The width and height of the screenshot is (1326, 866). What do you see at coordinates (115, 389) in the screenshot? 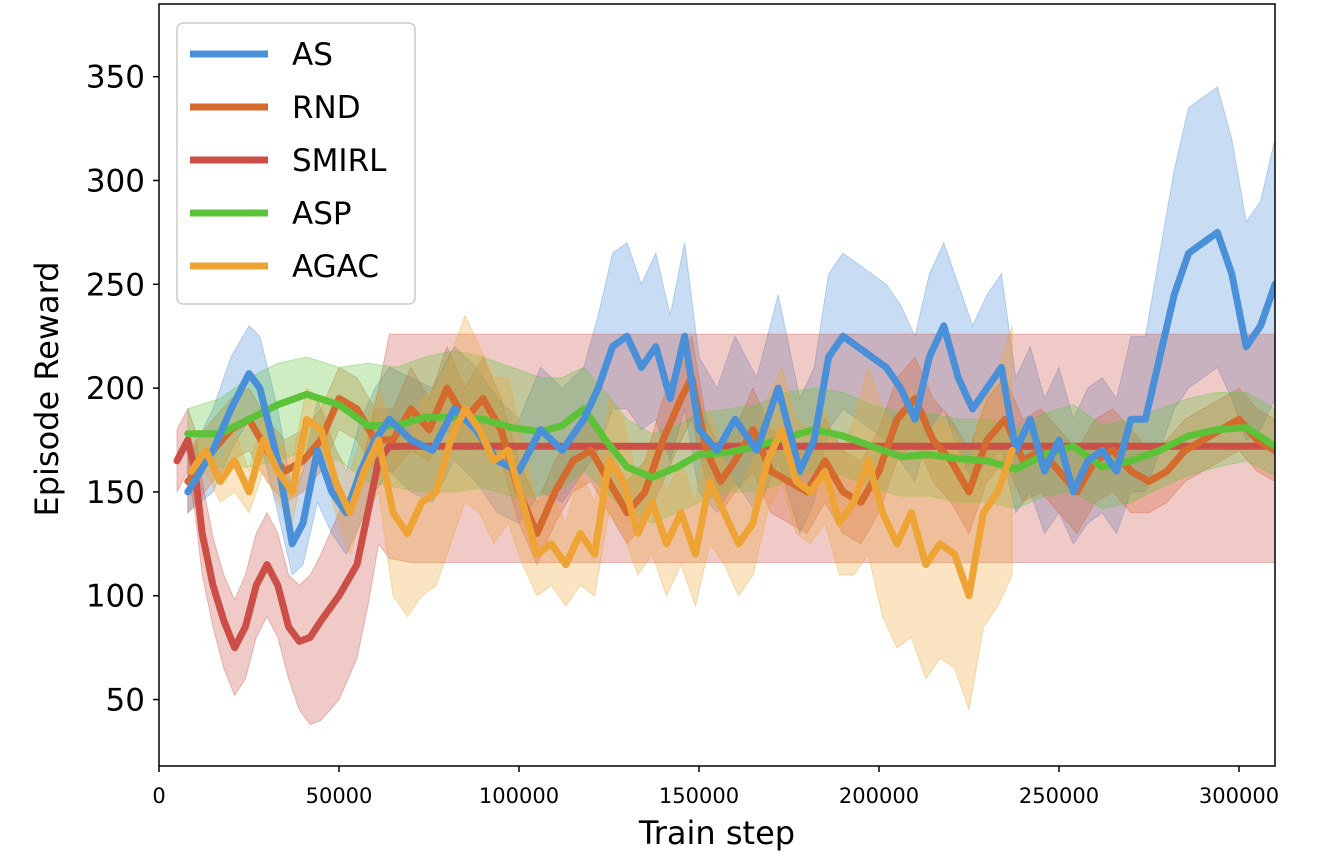
I see `y-tick-label: 200` at bounding box center [115, 389].